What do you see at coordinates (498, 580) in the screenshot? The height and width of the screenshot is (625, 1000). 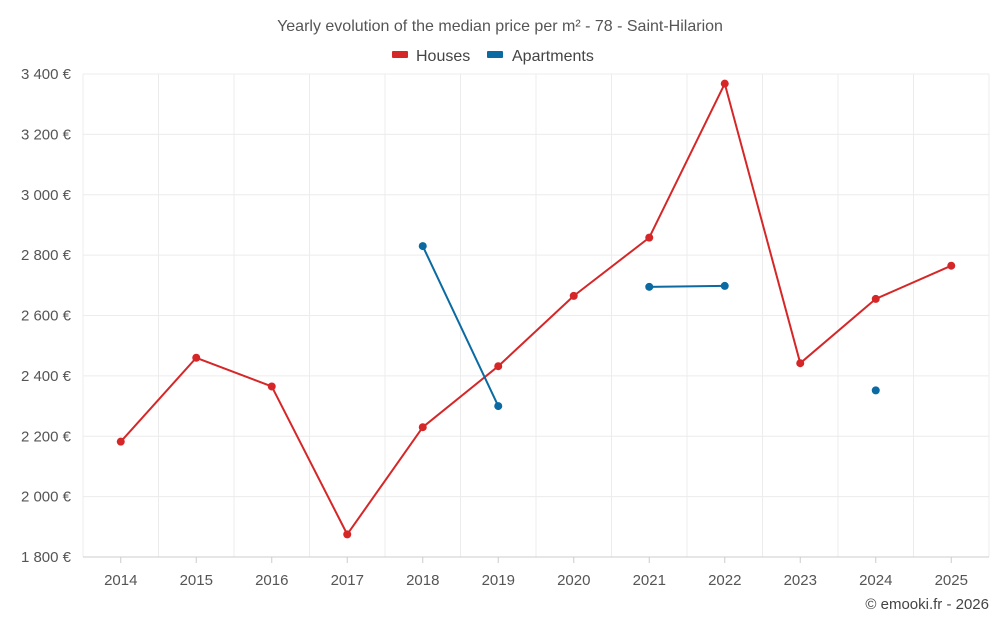 I see `x-tick-label: 2019` at bounding box center [498, 580].